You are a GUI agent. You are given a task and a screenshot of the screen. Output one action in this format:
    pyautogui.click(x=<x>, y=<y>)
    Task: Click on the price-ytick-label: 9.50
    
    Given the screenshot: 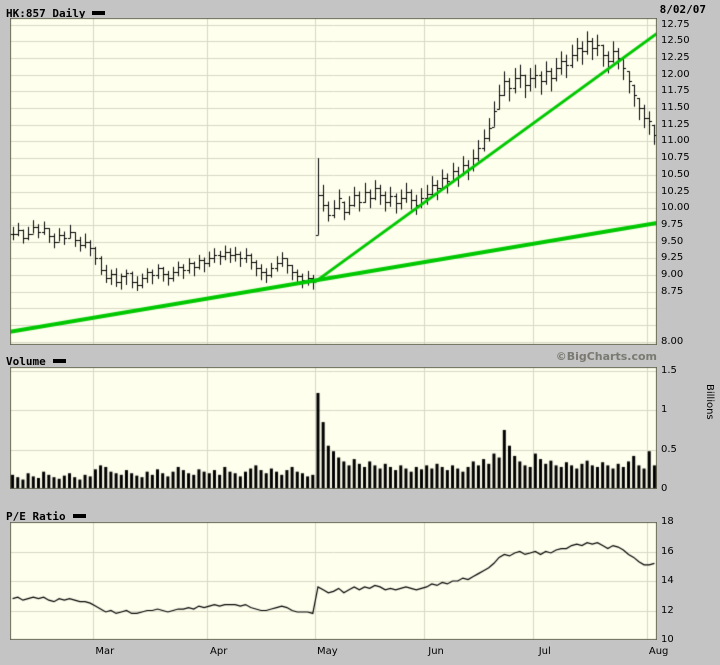 What is the action you would take?
    pyautogui.click(x=672, y=241)
    